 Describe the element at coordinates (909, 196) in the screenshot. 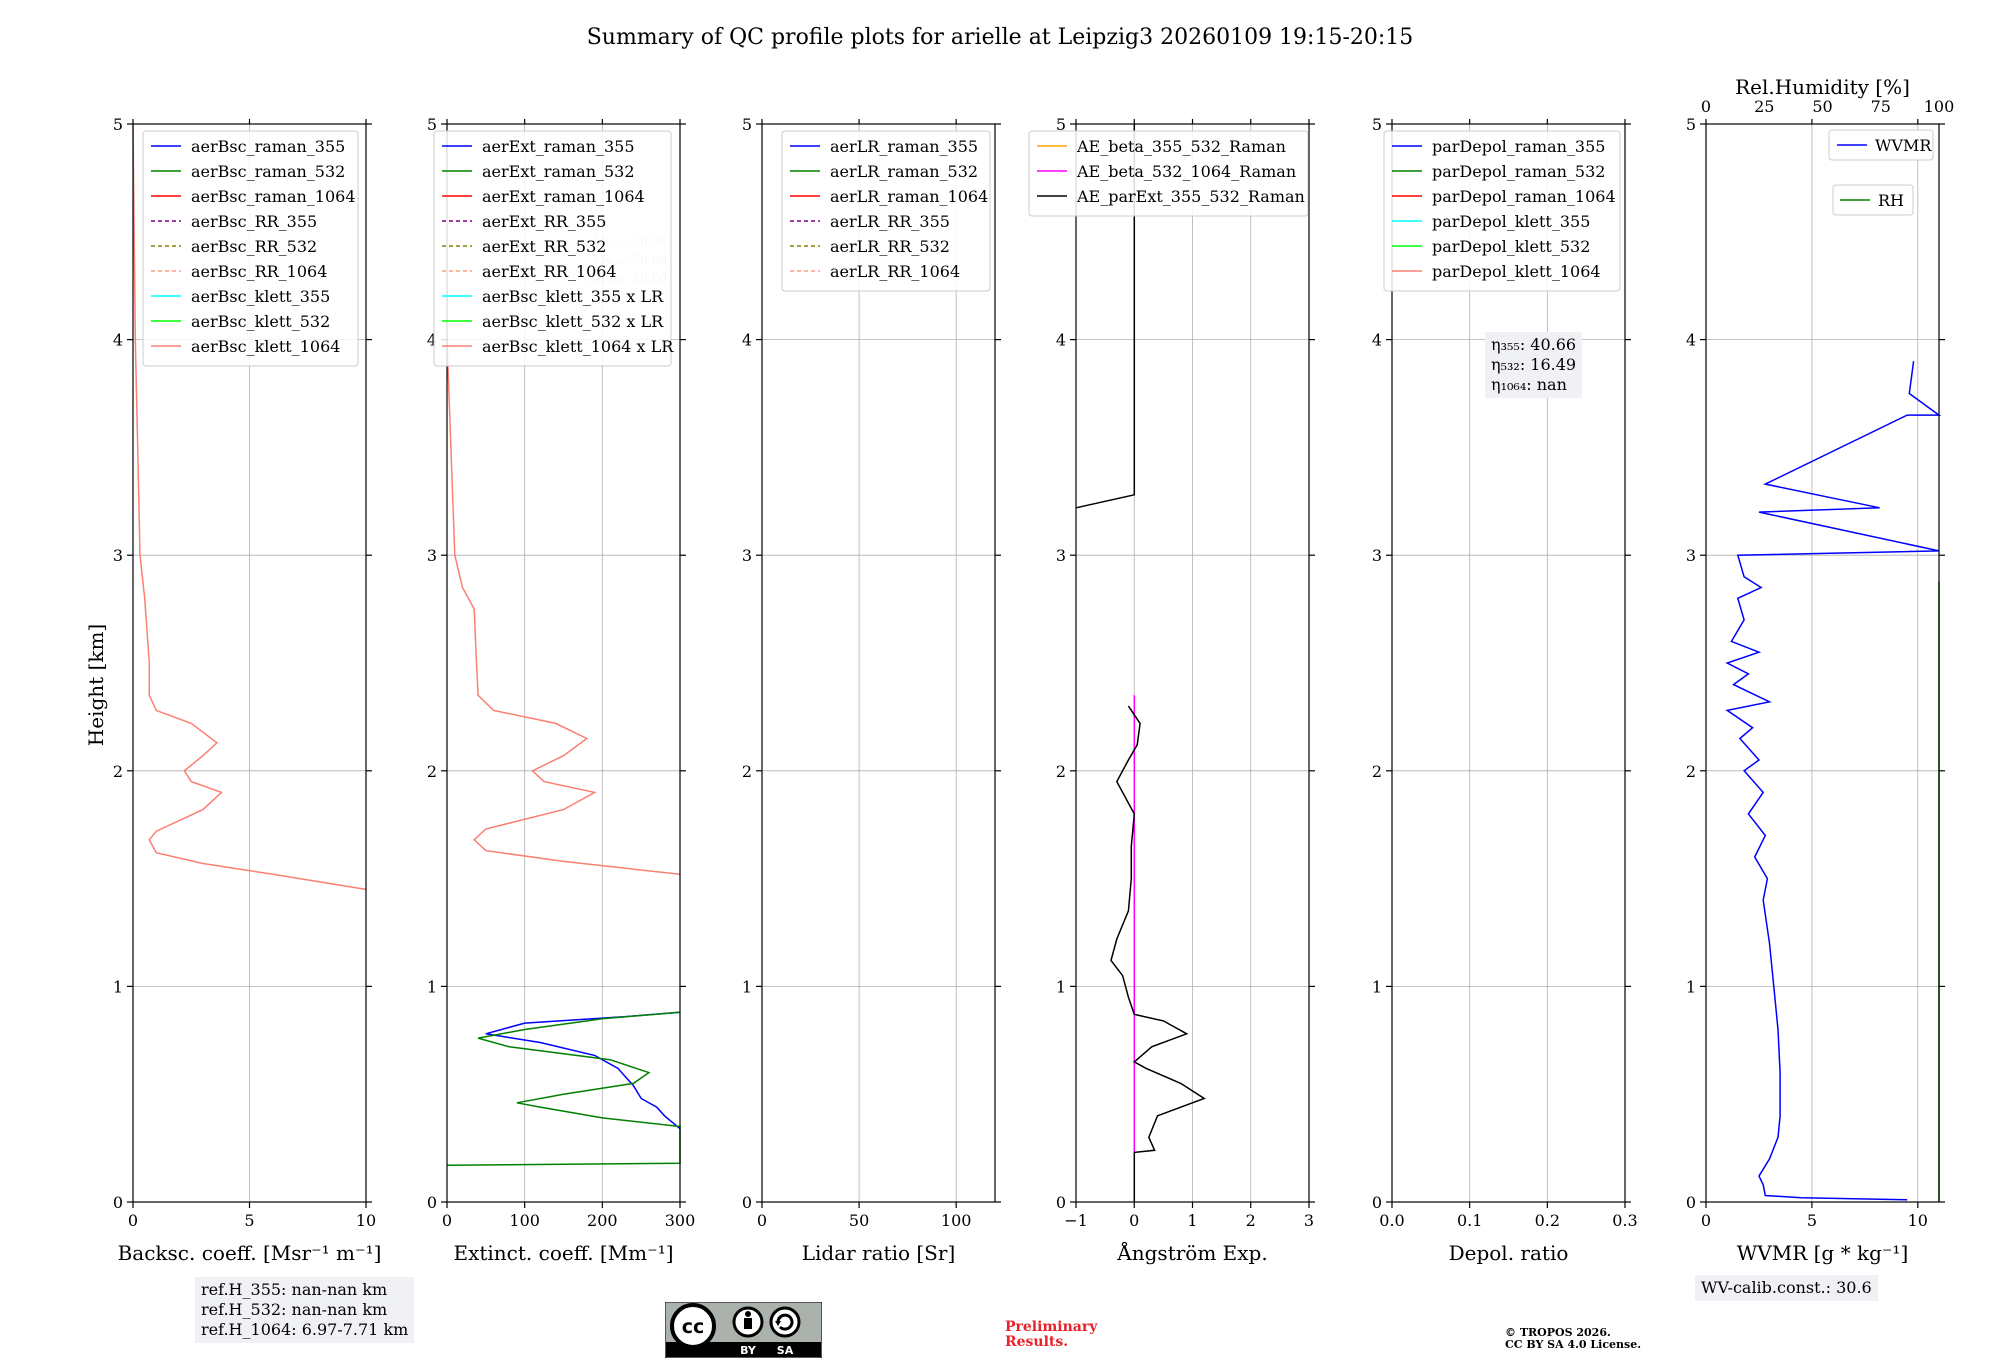

I see `legend-entry: aerLR_raman_1064` at that location.